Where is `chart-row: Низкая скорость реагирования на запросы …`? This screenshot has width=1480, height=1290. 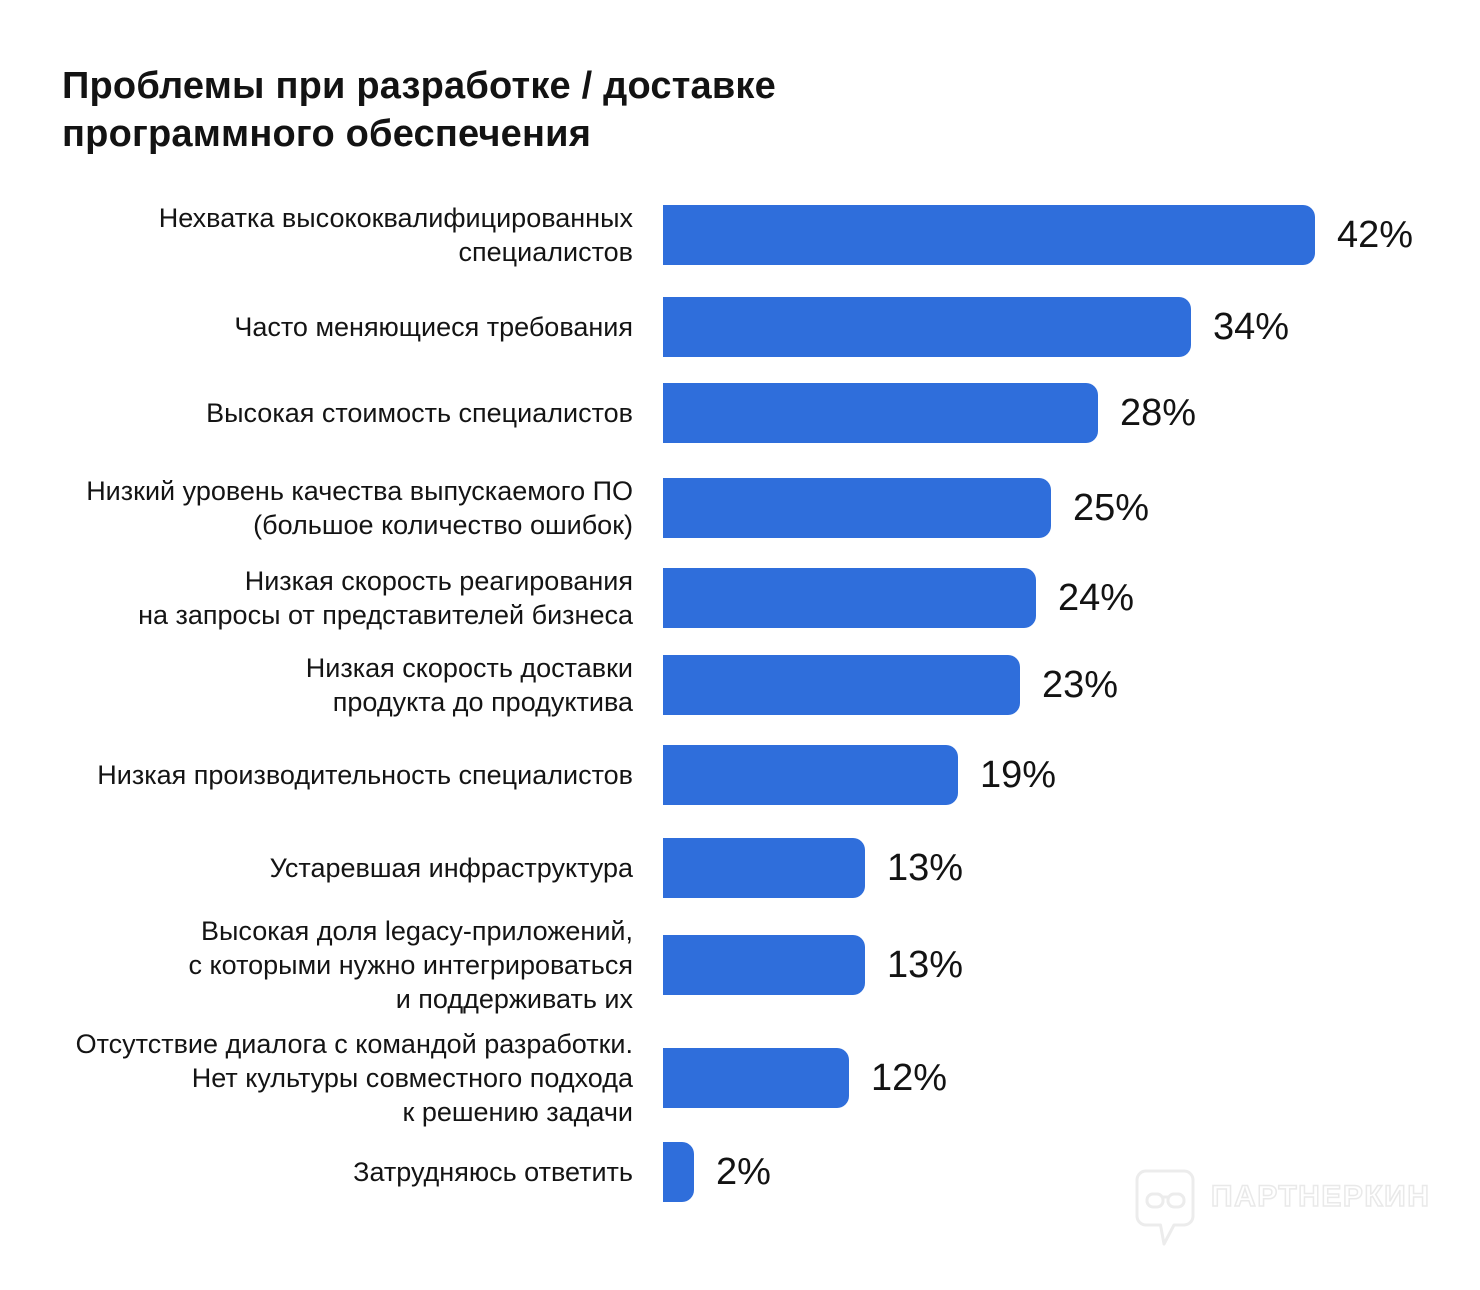
chart-row: Низкая скорость реагирования на запросы … is located at coordinates (597, 598).